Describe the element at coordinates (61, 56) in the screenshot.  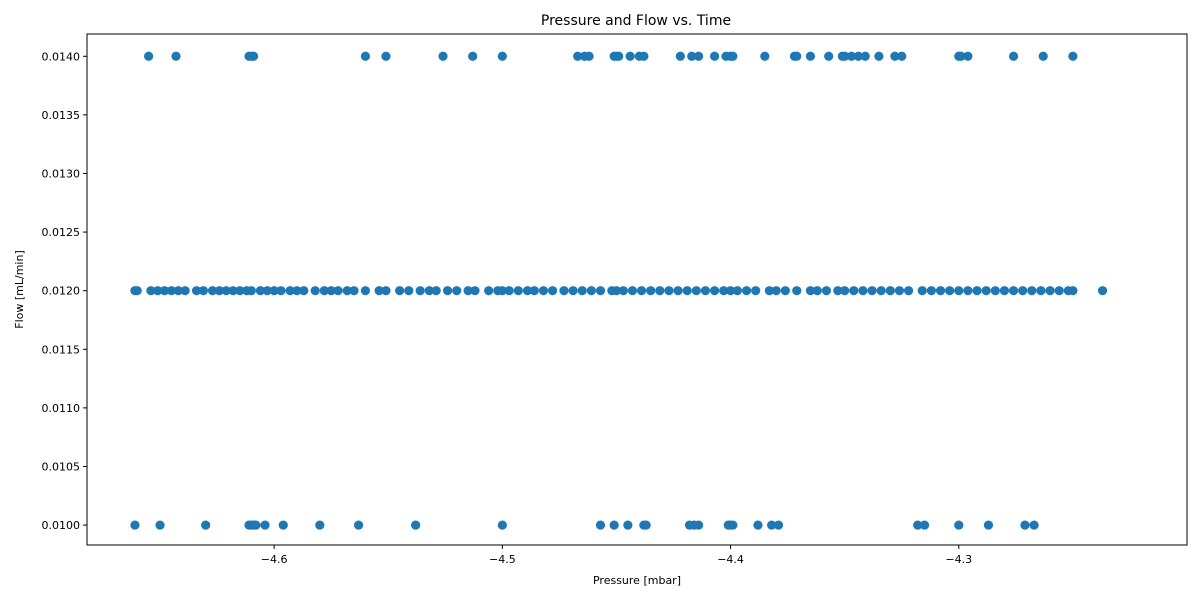
I see `y-tick-label: 0.0140` at that location.